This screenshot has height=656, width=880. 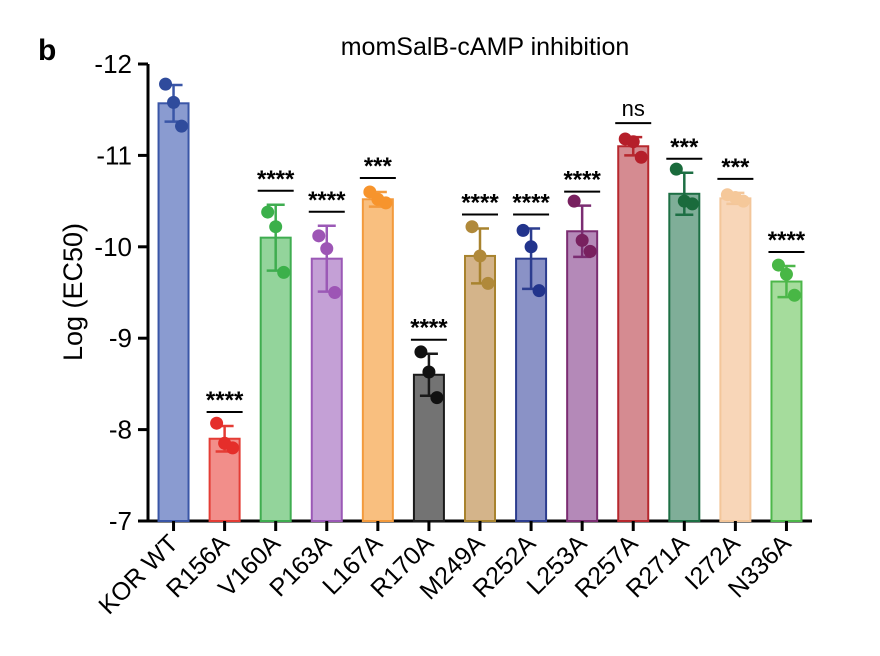 I want to click on bar-l253a, so click(x=582, y=376).